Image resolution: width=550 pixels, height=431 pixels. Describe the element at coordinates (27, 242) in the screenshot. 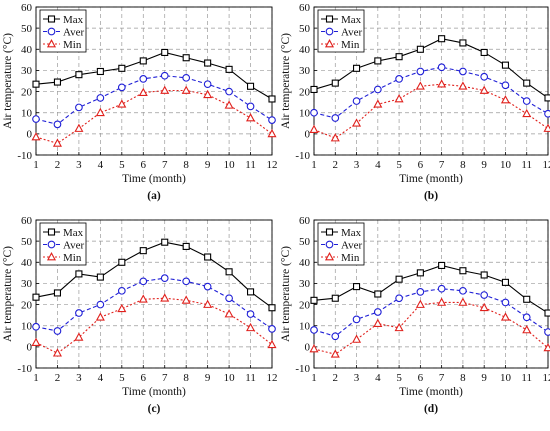

I see `y-tick-label: 50` at that location.